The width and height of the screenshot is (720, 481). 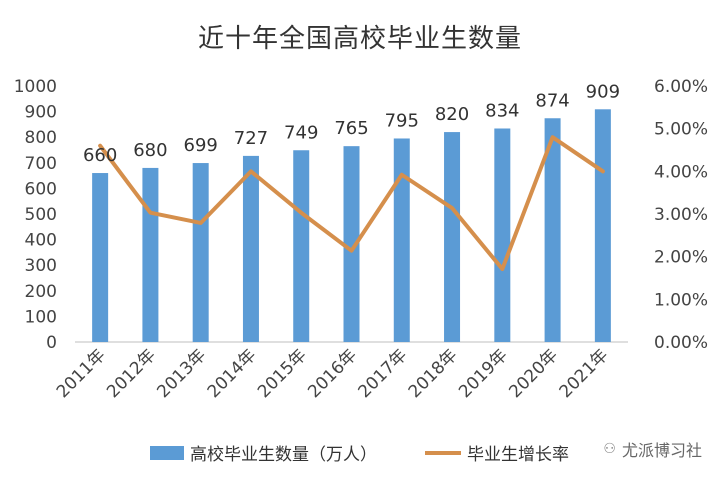 What do you see at coordinates (681, 343) in the screenshot?
I see `y-right-tick-label: 0.00%` at bounding box center [681, 343].